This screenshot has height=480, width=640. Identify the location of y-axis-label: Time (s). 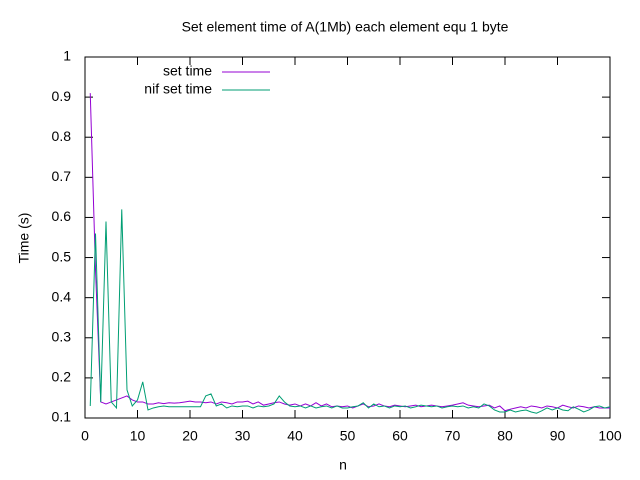
(24, 238).